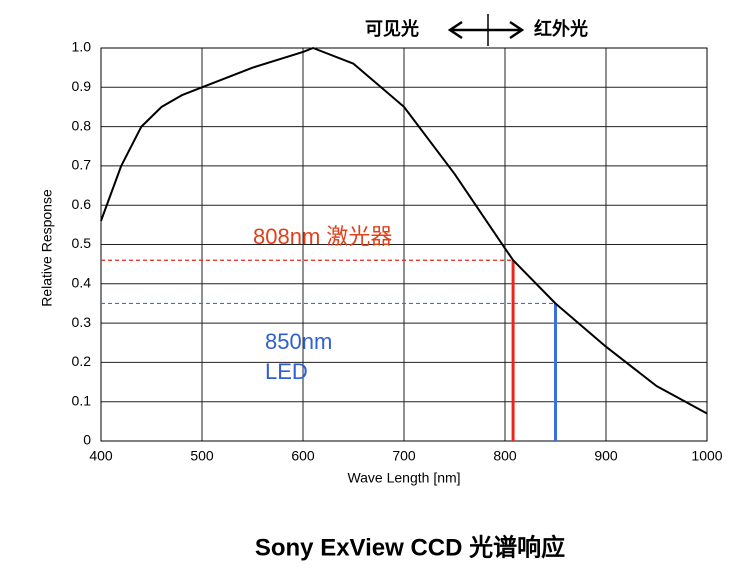  What do you see at coordinates (47, 248) in the screenshot?
I see `y-axis-label: Relative Response` at bounding box center [47, 248].